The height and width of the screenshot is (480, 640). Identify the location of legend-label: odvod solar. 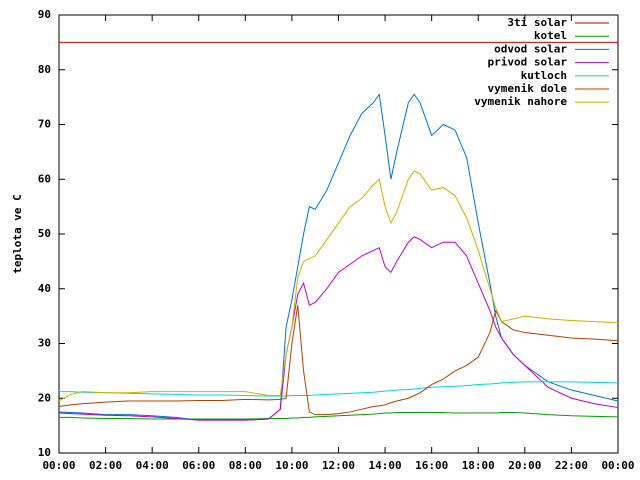
(530, 48).